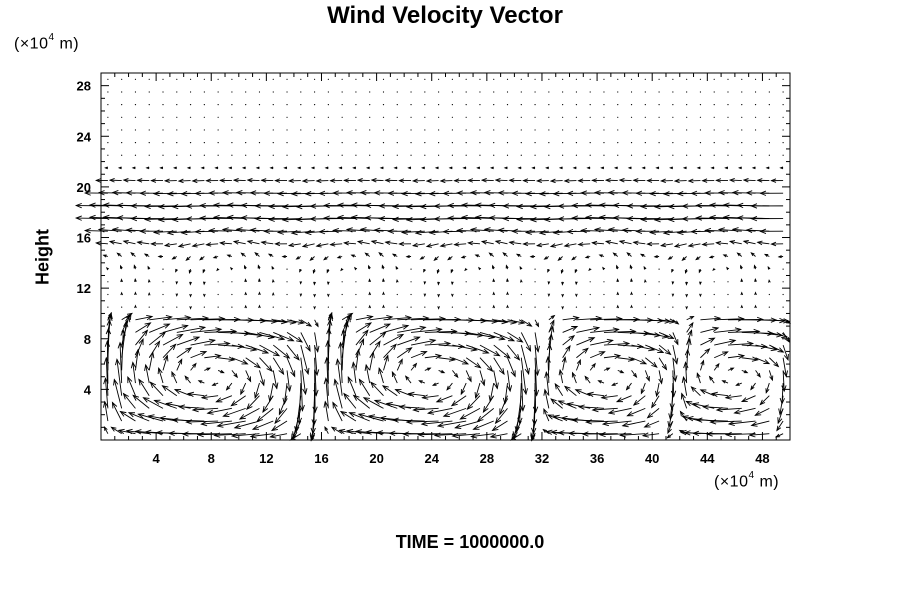 The width and height of the screenshot is (900, 600). What do you see at coordinates (597, 458) in the screenshot?
I see `x-tick-label: 36` at bounding box center [597, 458].